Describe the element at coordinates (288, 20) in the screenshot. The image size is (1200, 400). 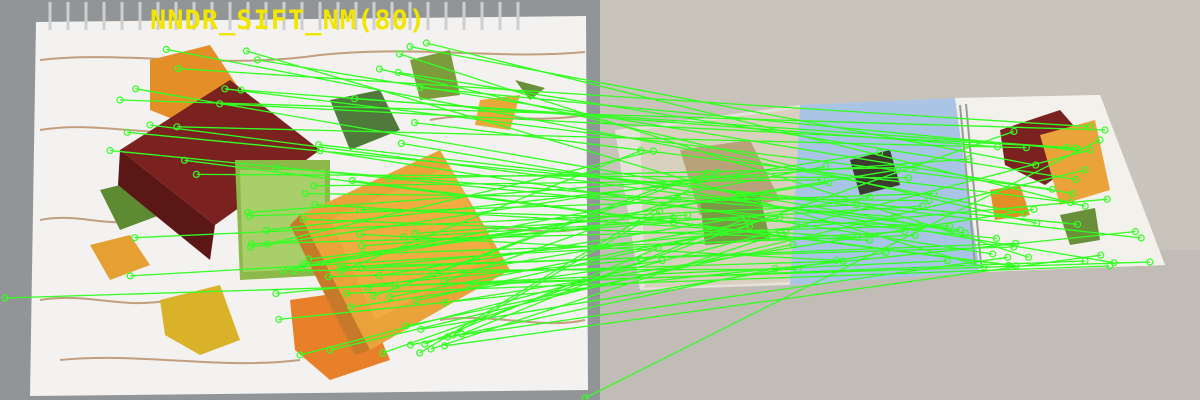
I see `algorithm-title: NNDR_SIFT_NM(80)` at that location.